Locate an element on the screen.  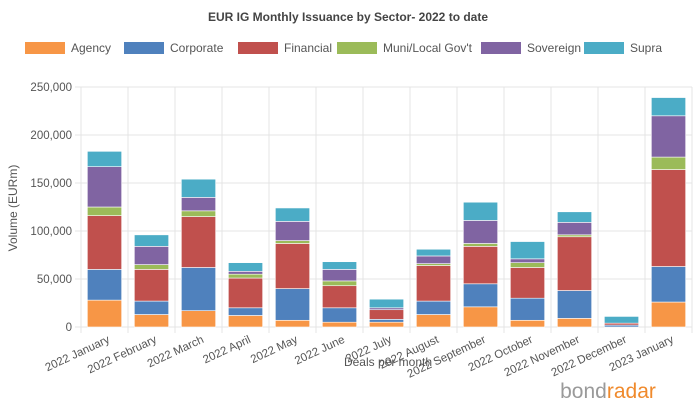
y-tick-label: 250,000 is located at coordinates (51, 88).